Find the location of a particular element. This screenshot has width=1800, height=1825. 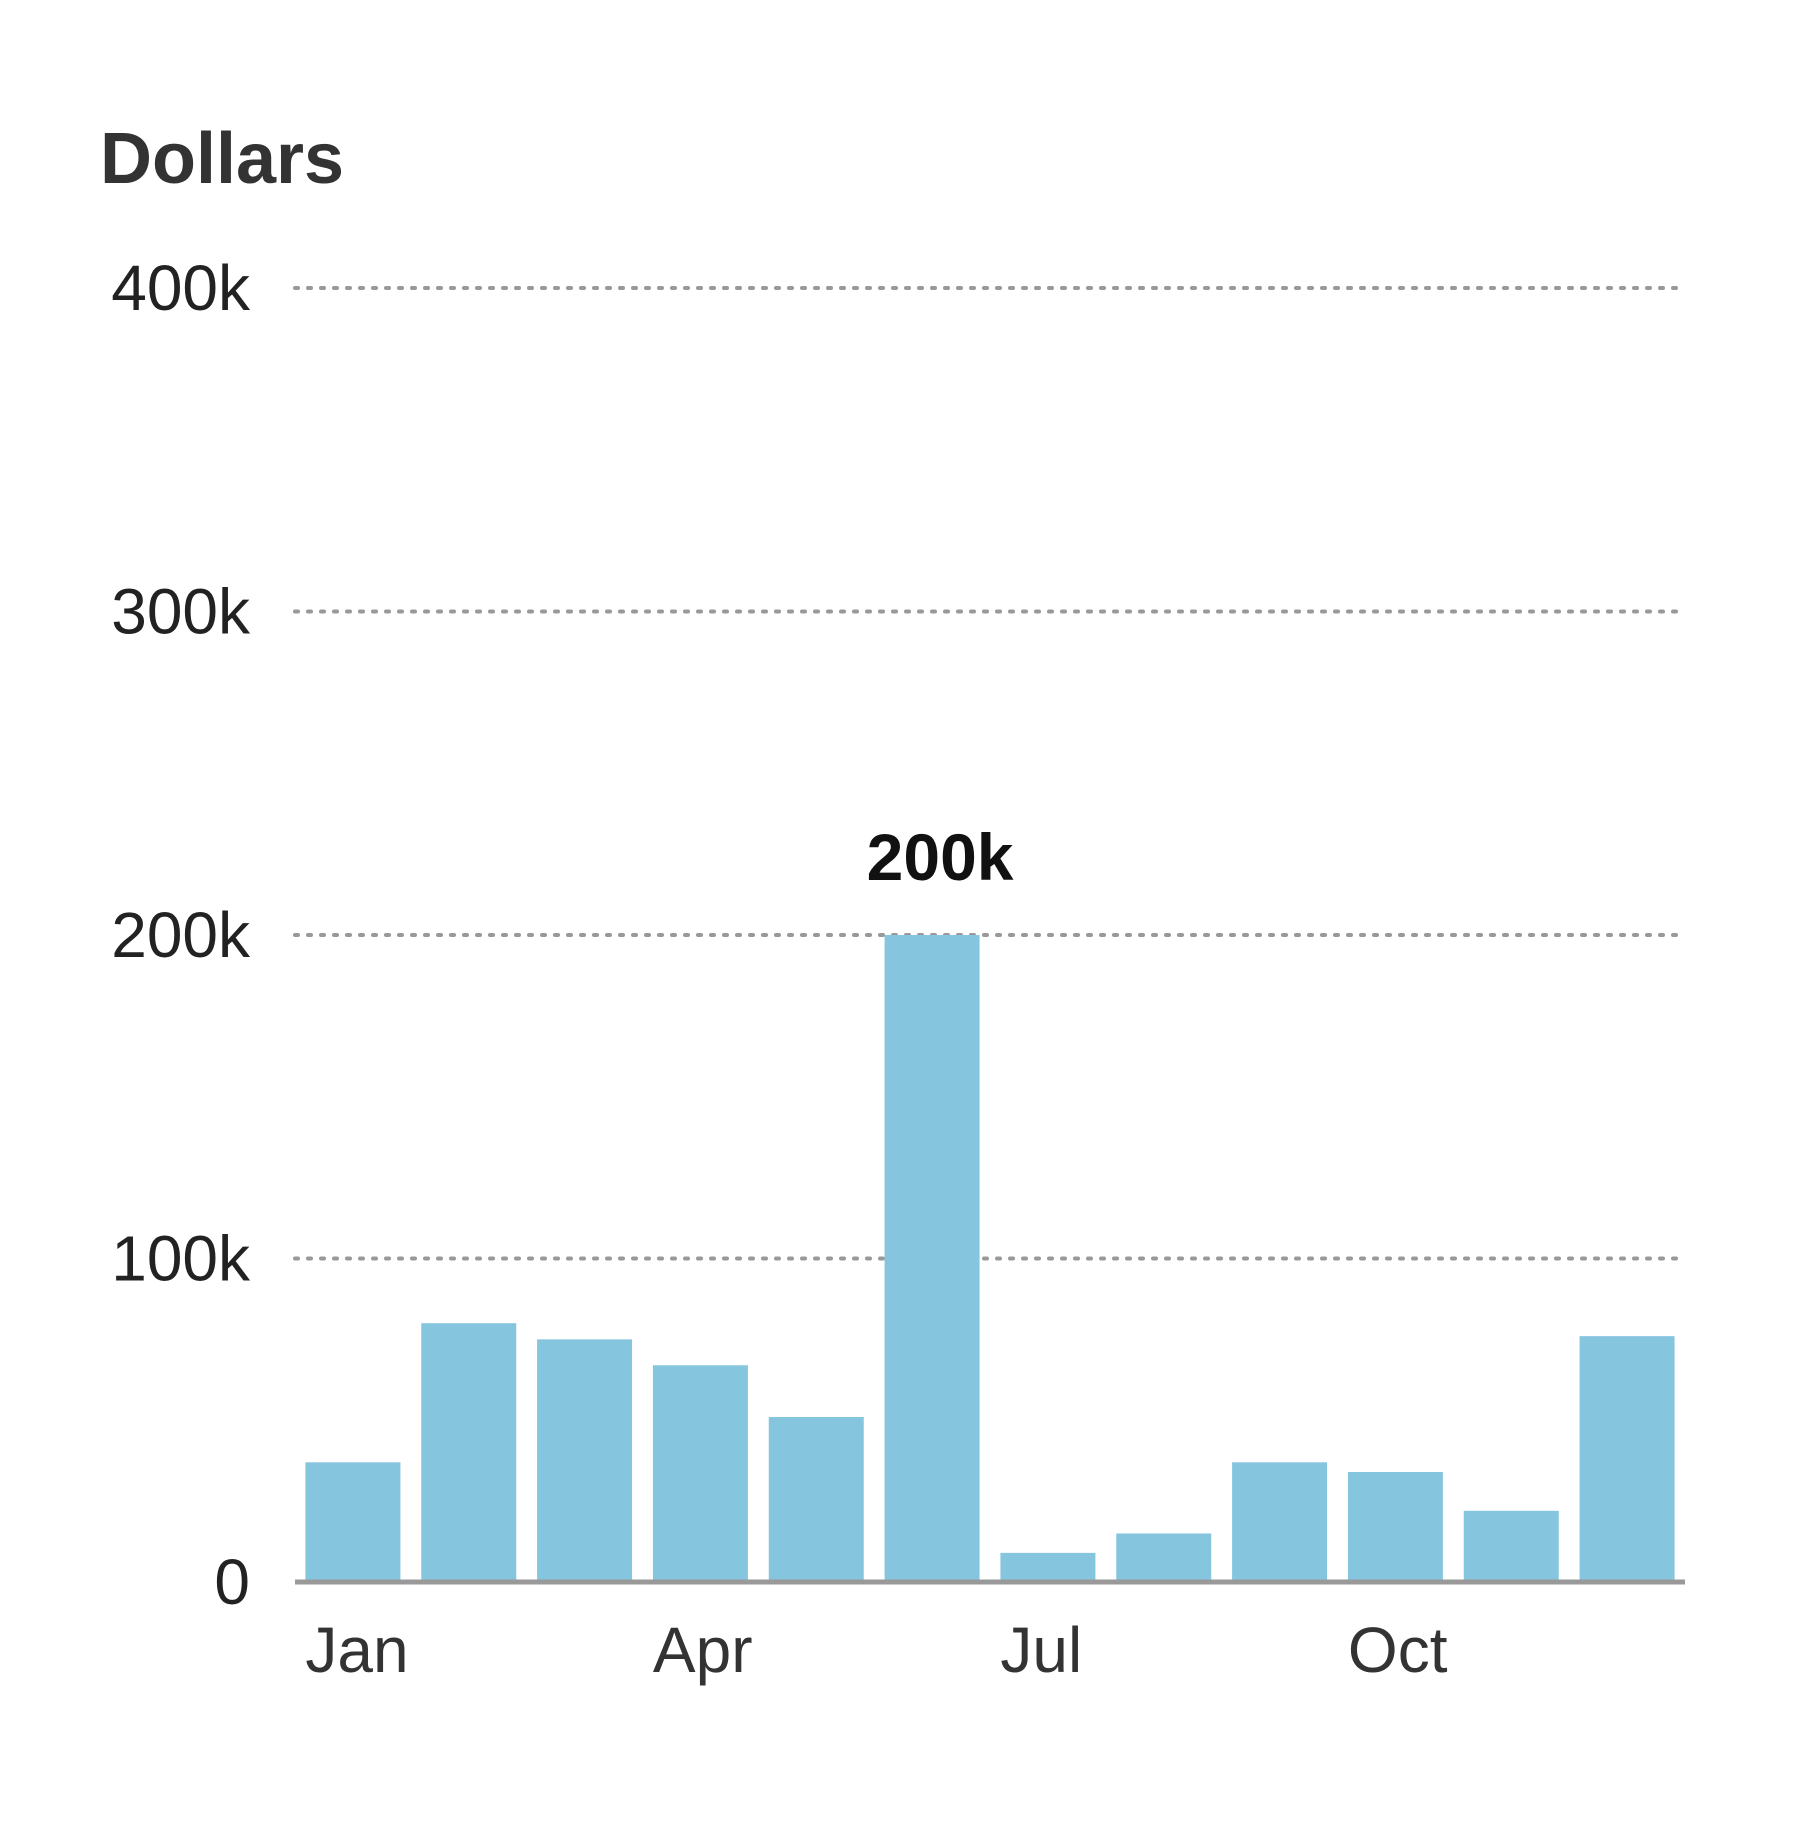

bar-aug is located at coordinates (1164, 1557).